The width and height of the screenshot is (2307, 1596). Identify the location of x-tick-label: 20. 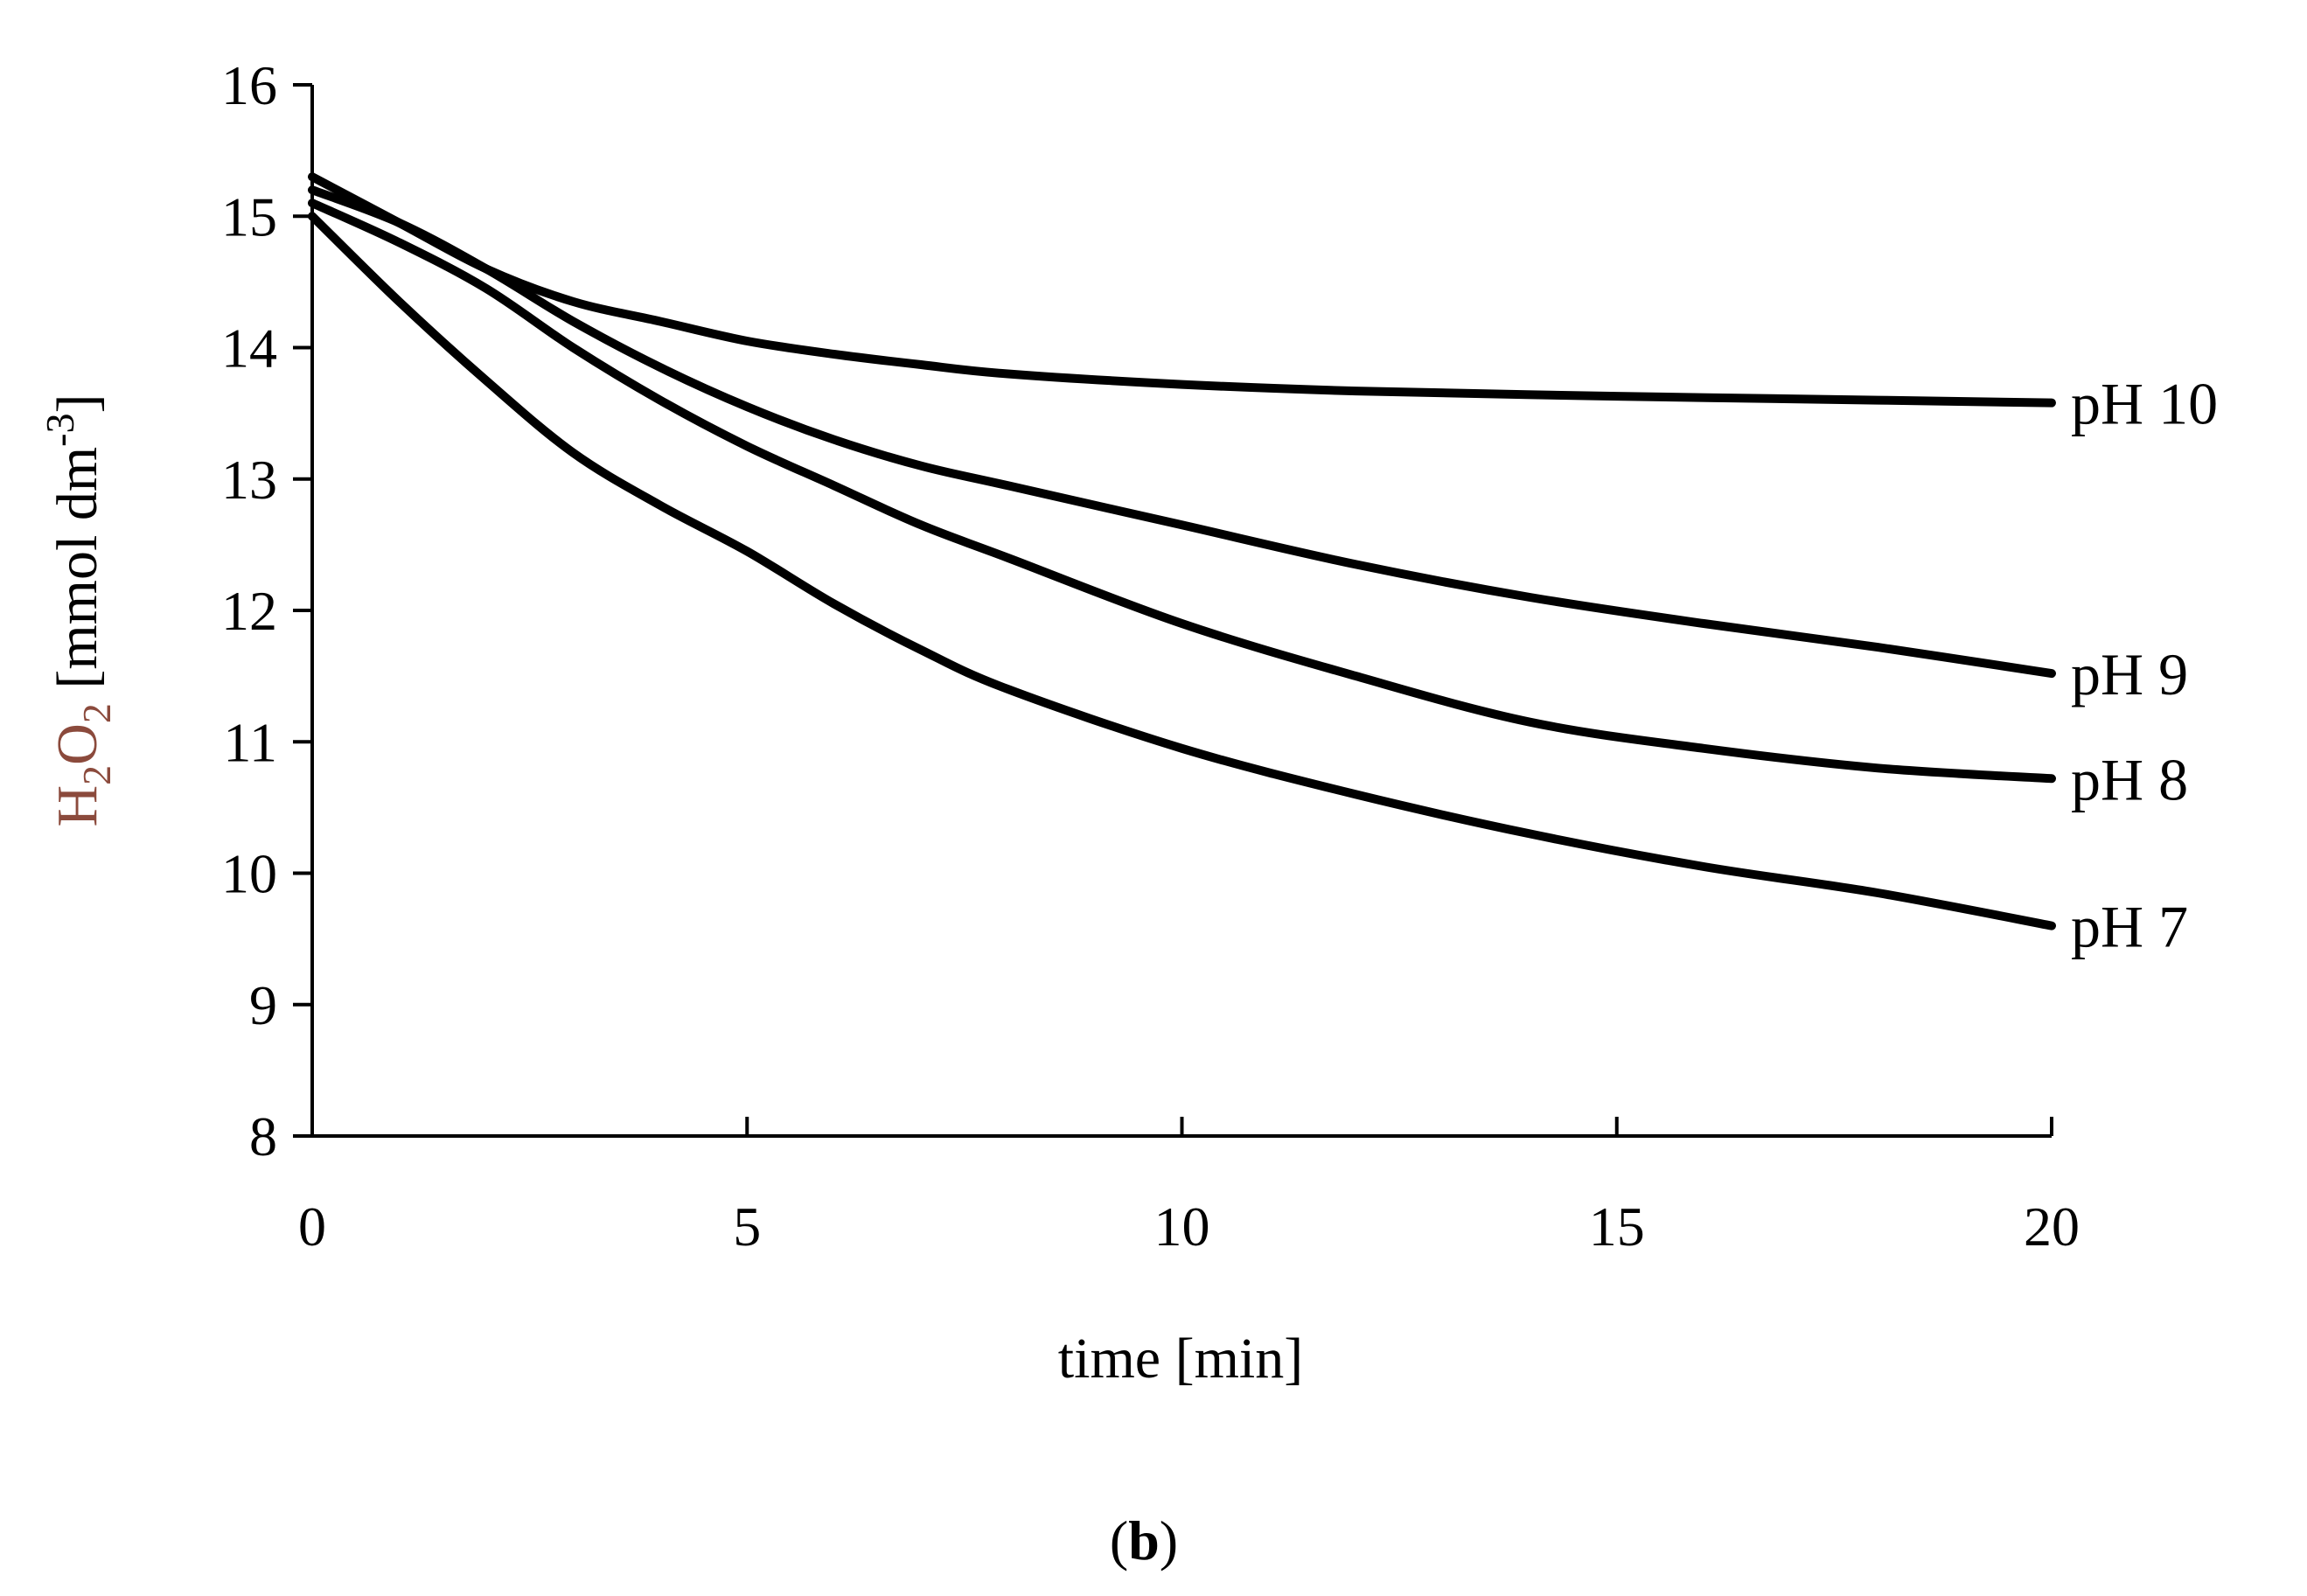
(2052, 1226).